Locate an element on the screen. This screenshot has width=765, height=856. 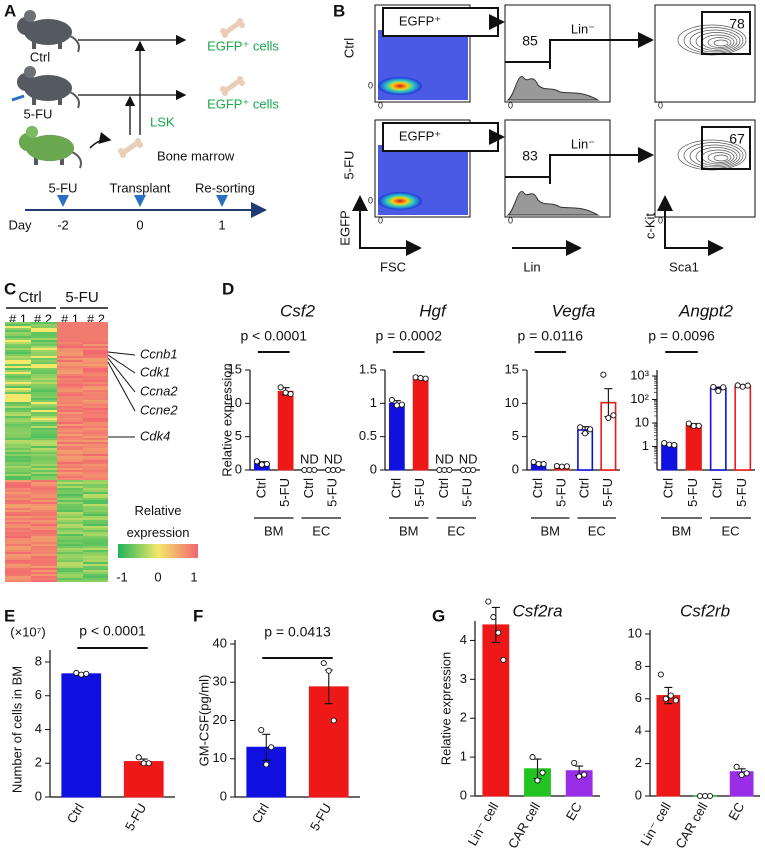
syringe is located at coordinates (18, 98).